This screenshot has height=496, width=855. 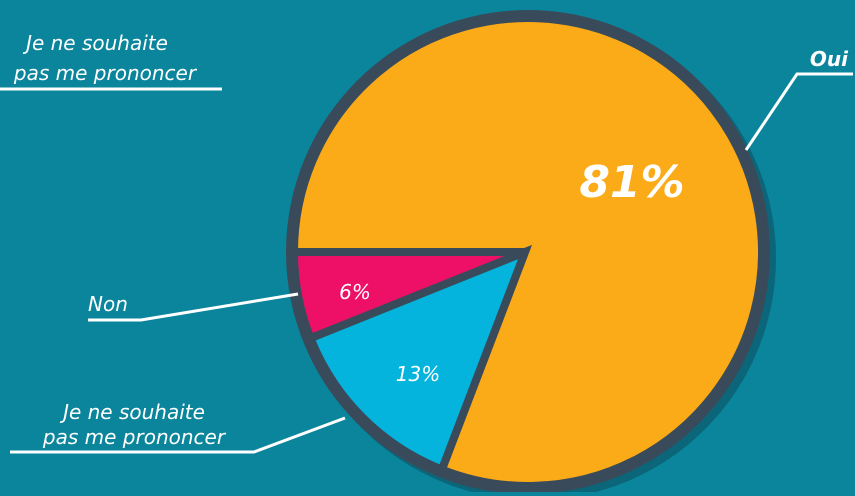 I want to click on legend-label-nsp-line1: Je ne souhaite, so click(x=132, y=412).